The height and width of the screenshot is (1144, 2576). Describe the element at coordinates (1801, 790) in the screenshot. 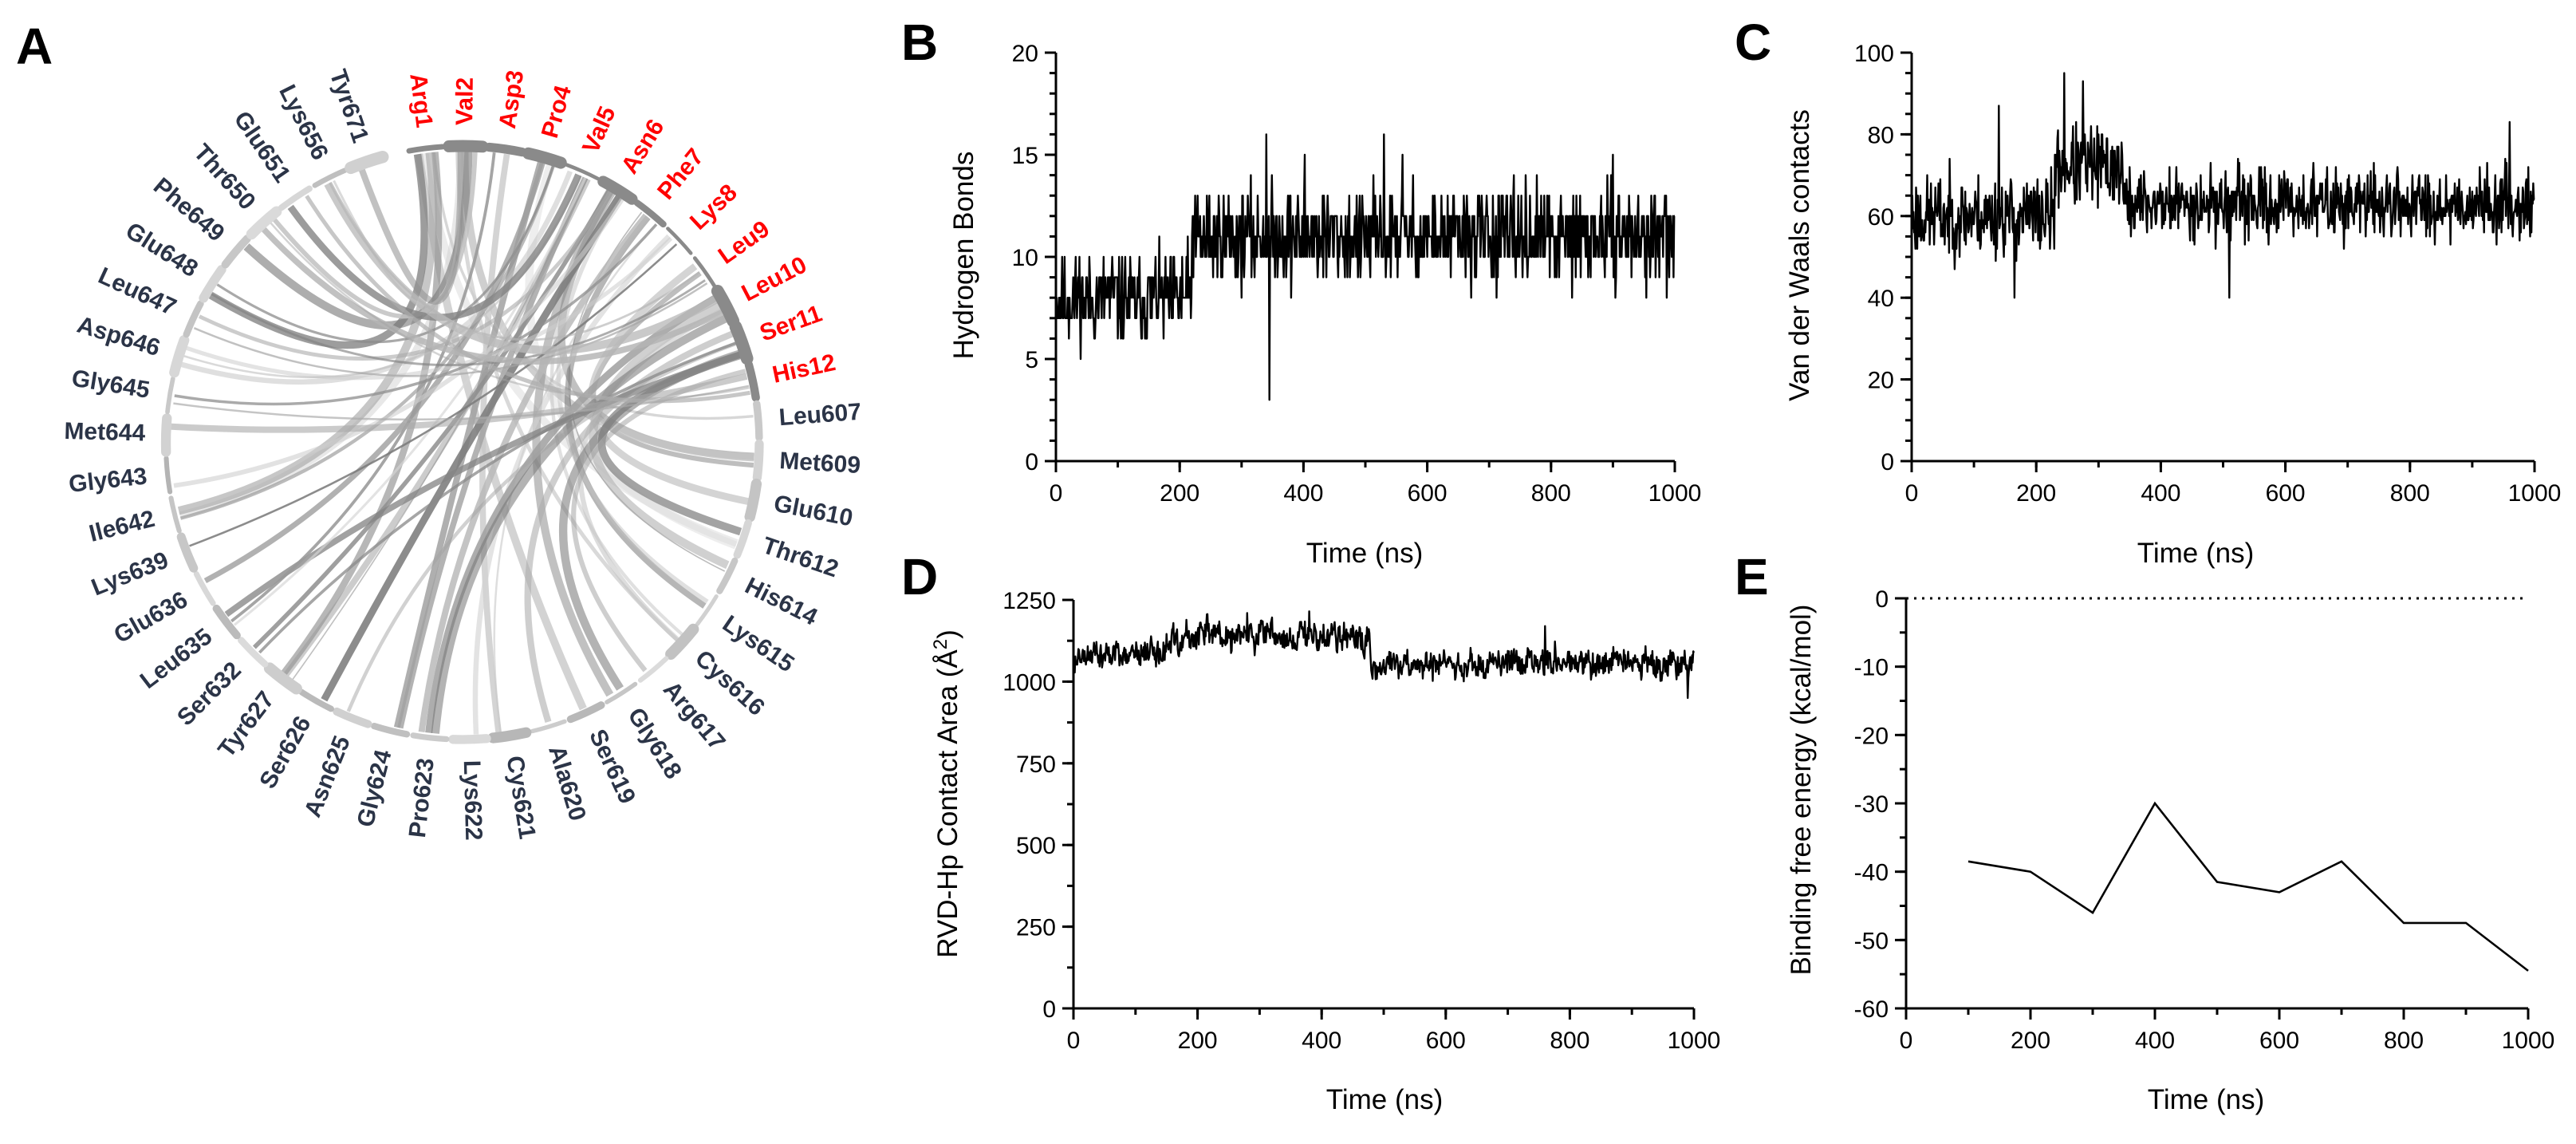

I see `e-ylabel: Binding free energy (kcal/mol)` at that location.